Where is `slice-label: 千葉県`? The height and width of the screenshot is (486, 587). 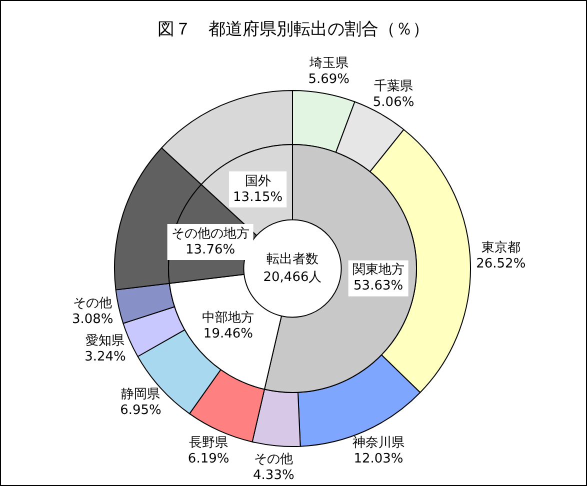 slice-label: 千葉県 is located at coordinates (394, 86).